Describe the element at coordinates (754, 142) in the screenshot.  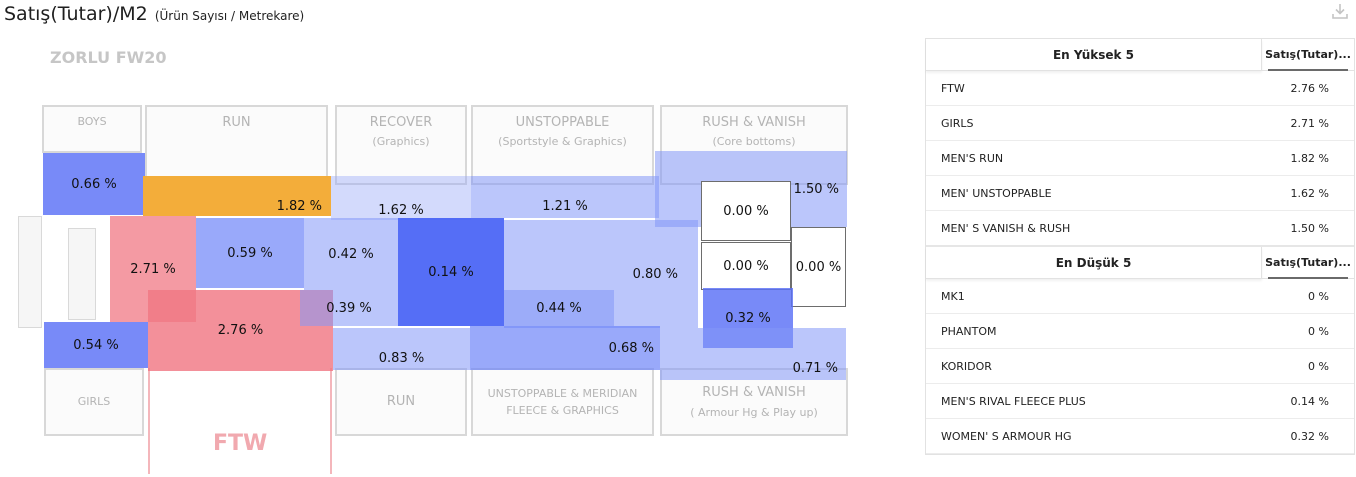
I see `outline-sublabel: (Core bottoms)` at that location.